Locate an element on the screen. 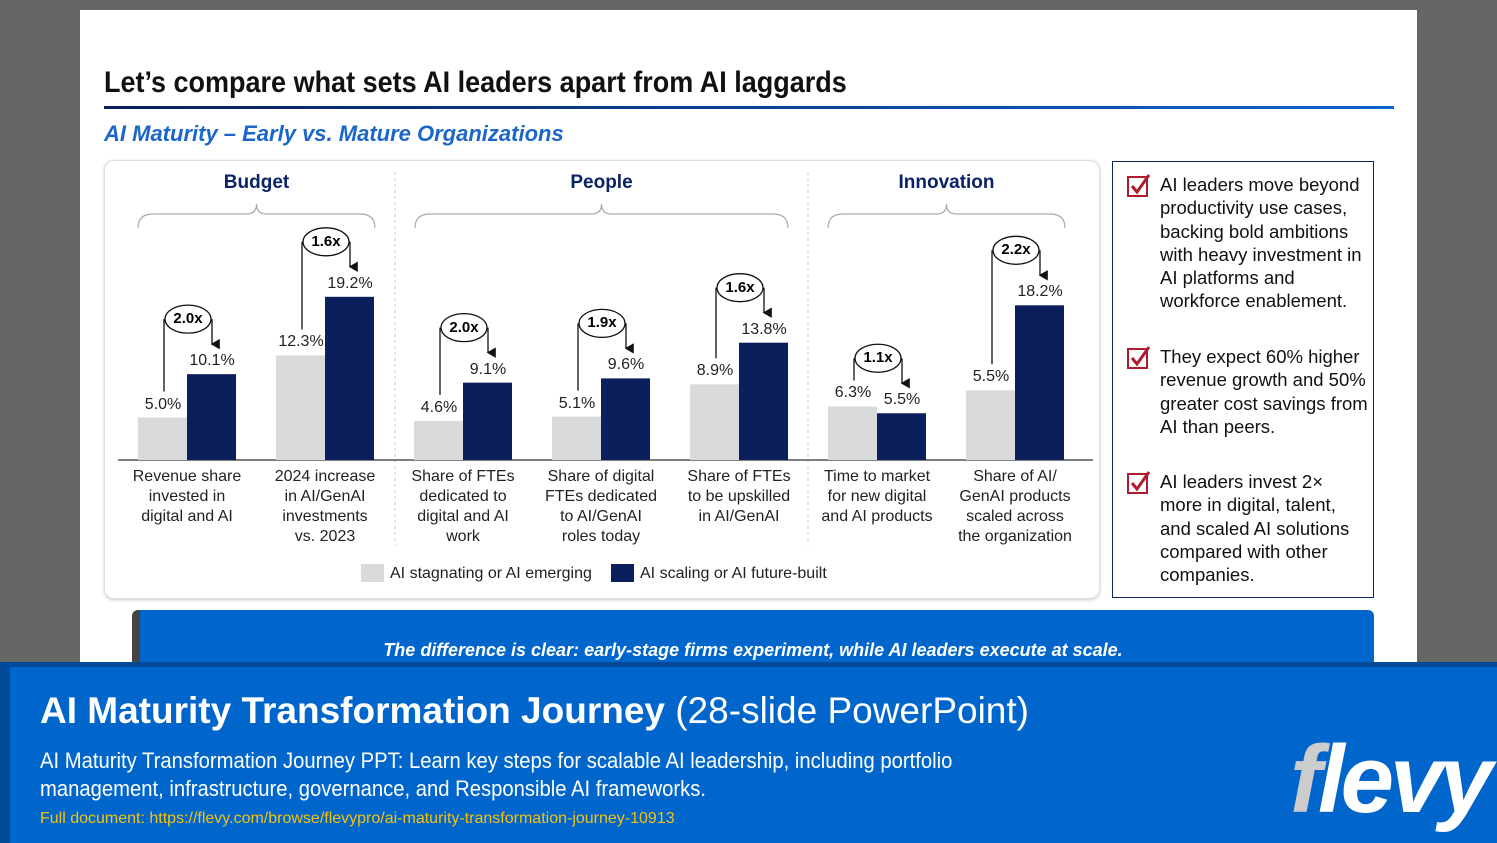 This screenshot has height=843, width=1497. ratio-label: 1.9x is located at coordinates (602, 323).